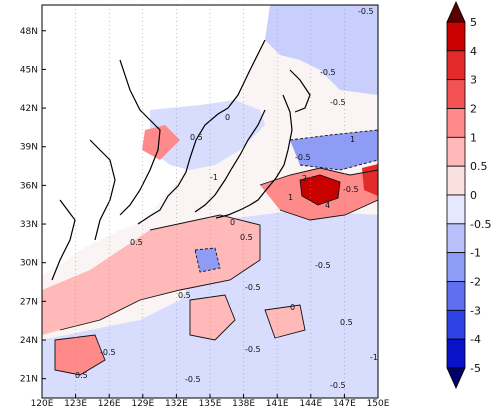  What do you see at coordinates (29, 186) in the screenshot?
I see `y-tick-label: 36N` at bounding box center [29, 186].